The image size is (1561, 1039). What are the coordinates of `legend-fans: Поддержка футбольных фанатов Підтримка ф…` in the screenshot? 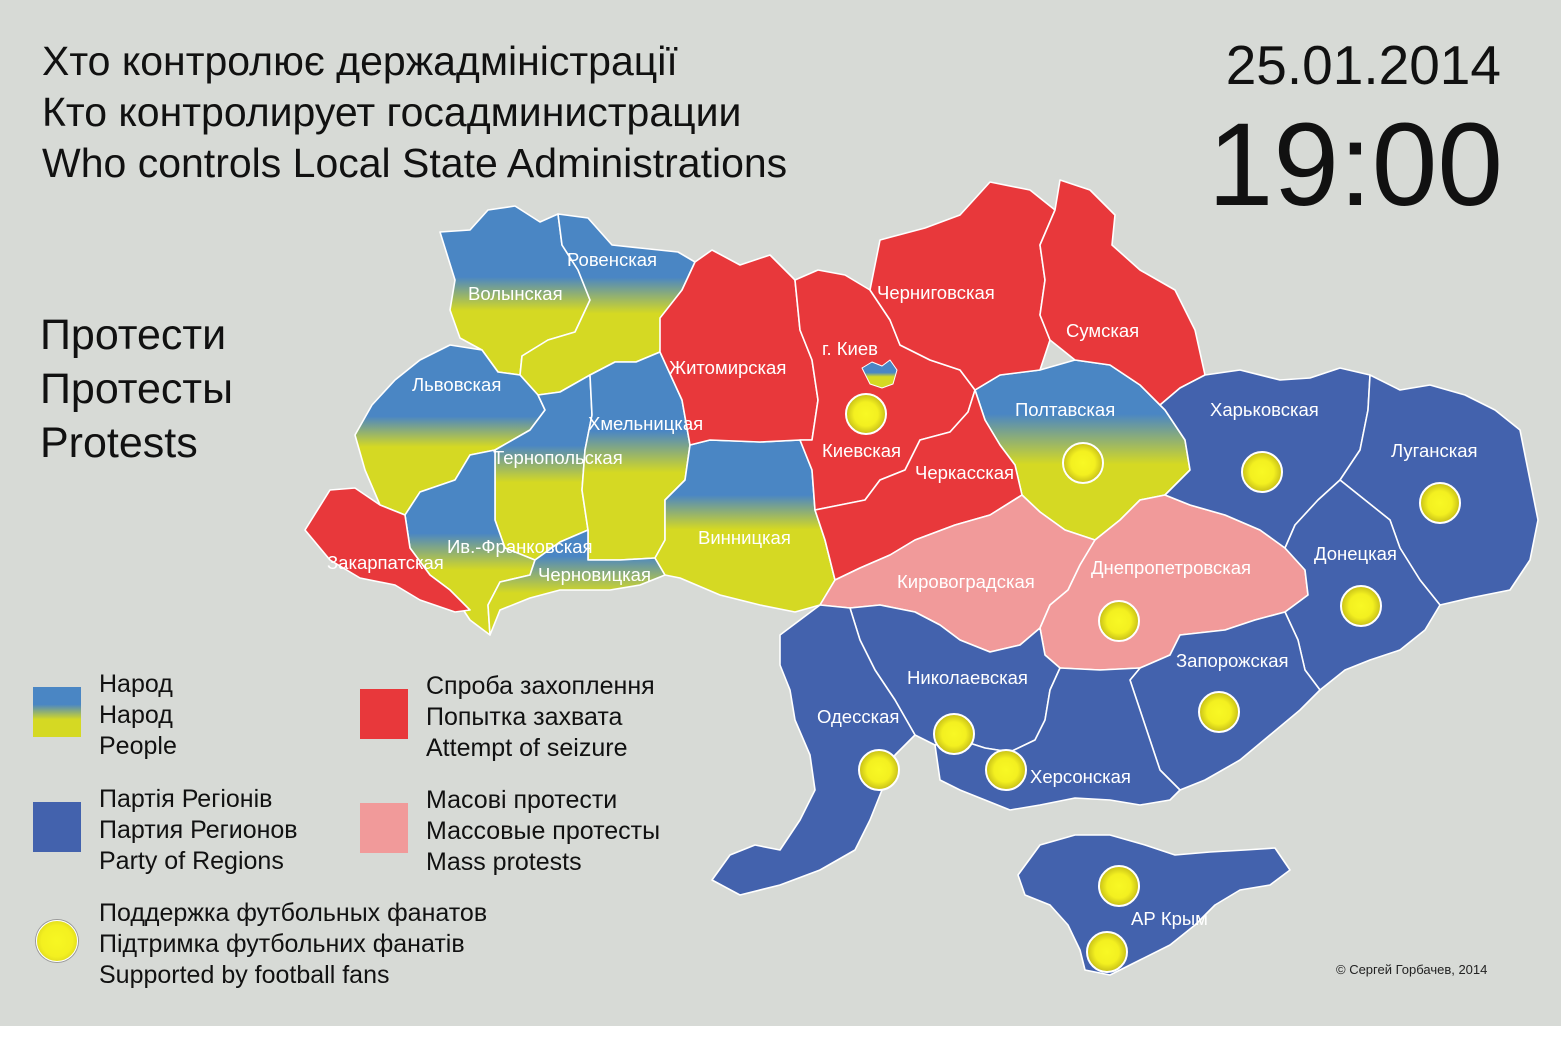 It's located at (293, 948).